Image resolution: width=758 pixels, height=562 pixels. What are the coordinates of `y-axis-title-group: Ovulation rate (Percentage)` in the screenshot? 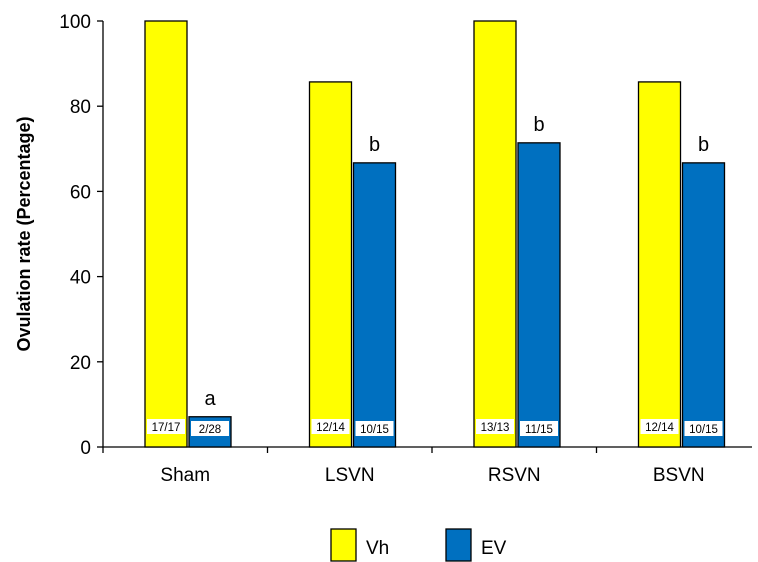 It's located at (24, 233).